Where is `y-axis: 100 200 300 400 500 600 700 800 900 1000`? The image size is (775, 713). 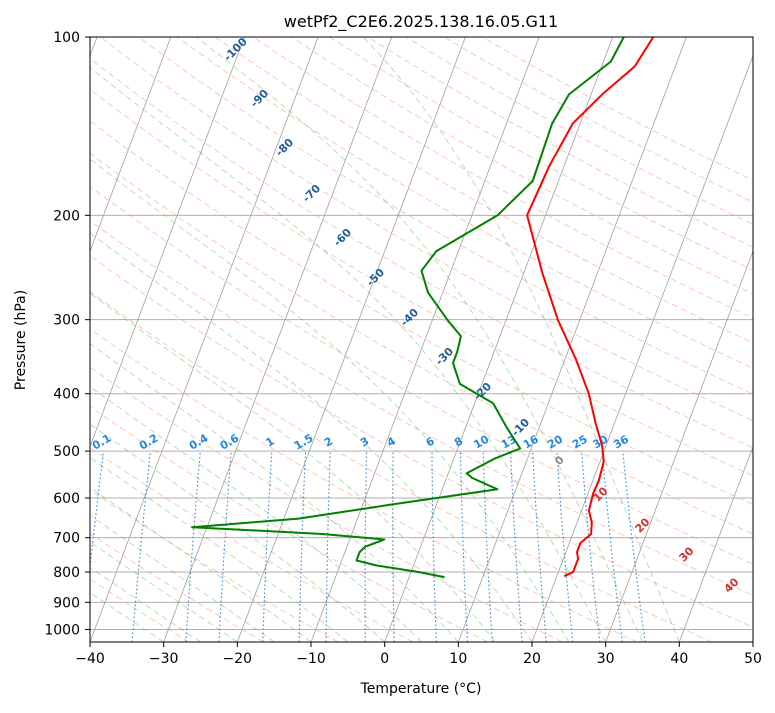
y-axis: 100 200 300 400 500 600 700 800 900 1000 is located at coordinates (67, 334).